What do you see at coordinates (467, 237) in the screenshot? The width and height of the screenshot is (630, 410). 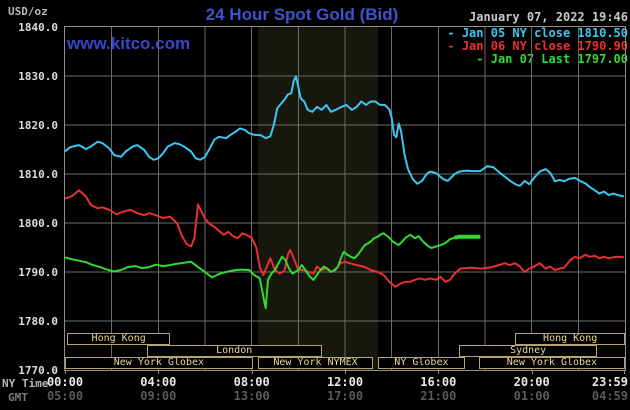 I see `price-line-last-segment` at bounding box center [467, 237].